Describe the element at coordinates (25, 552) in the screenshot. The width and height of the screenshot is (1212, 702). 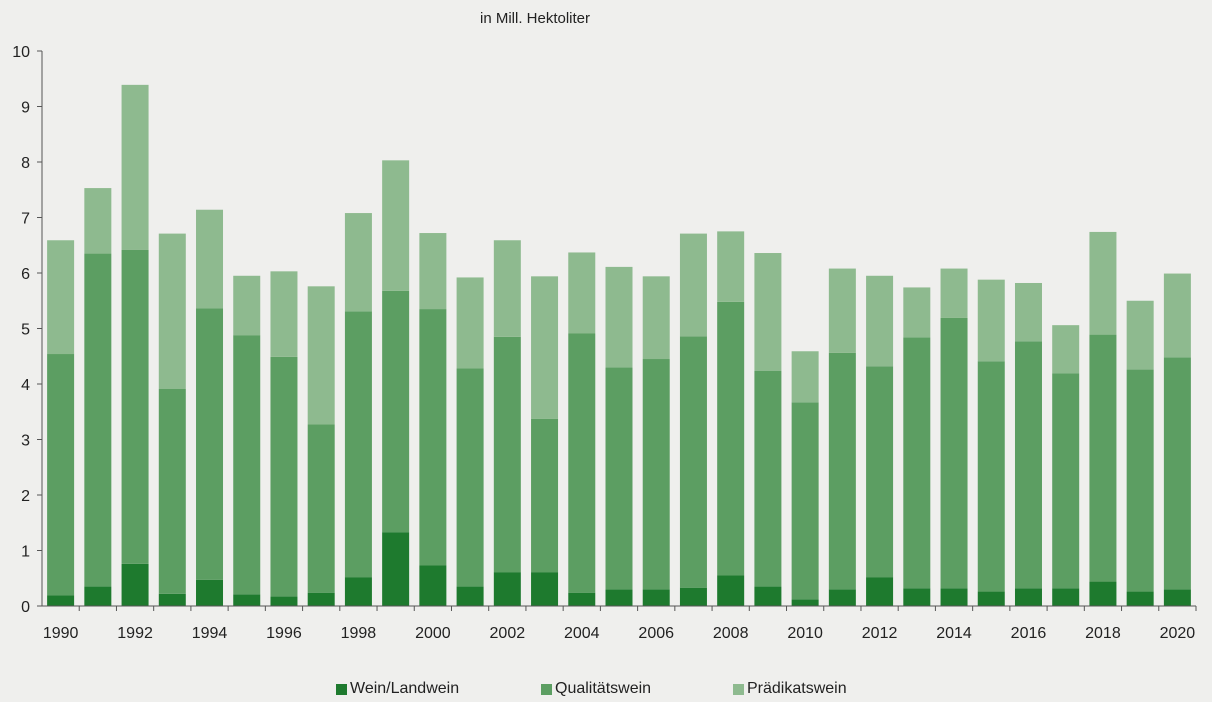
I see `y-tick-label: 1` at that location.